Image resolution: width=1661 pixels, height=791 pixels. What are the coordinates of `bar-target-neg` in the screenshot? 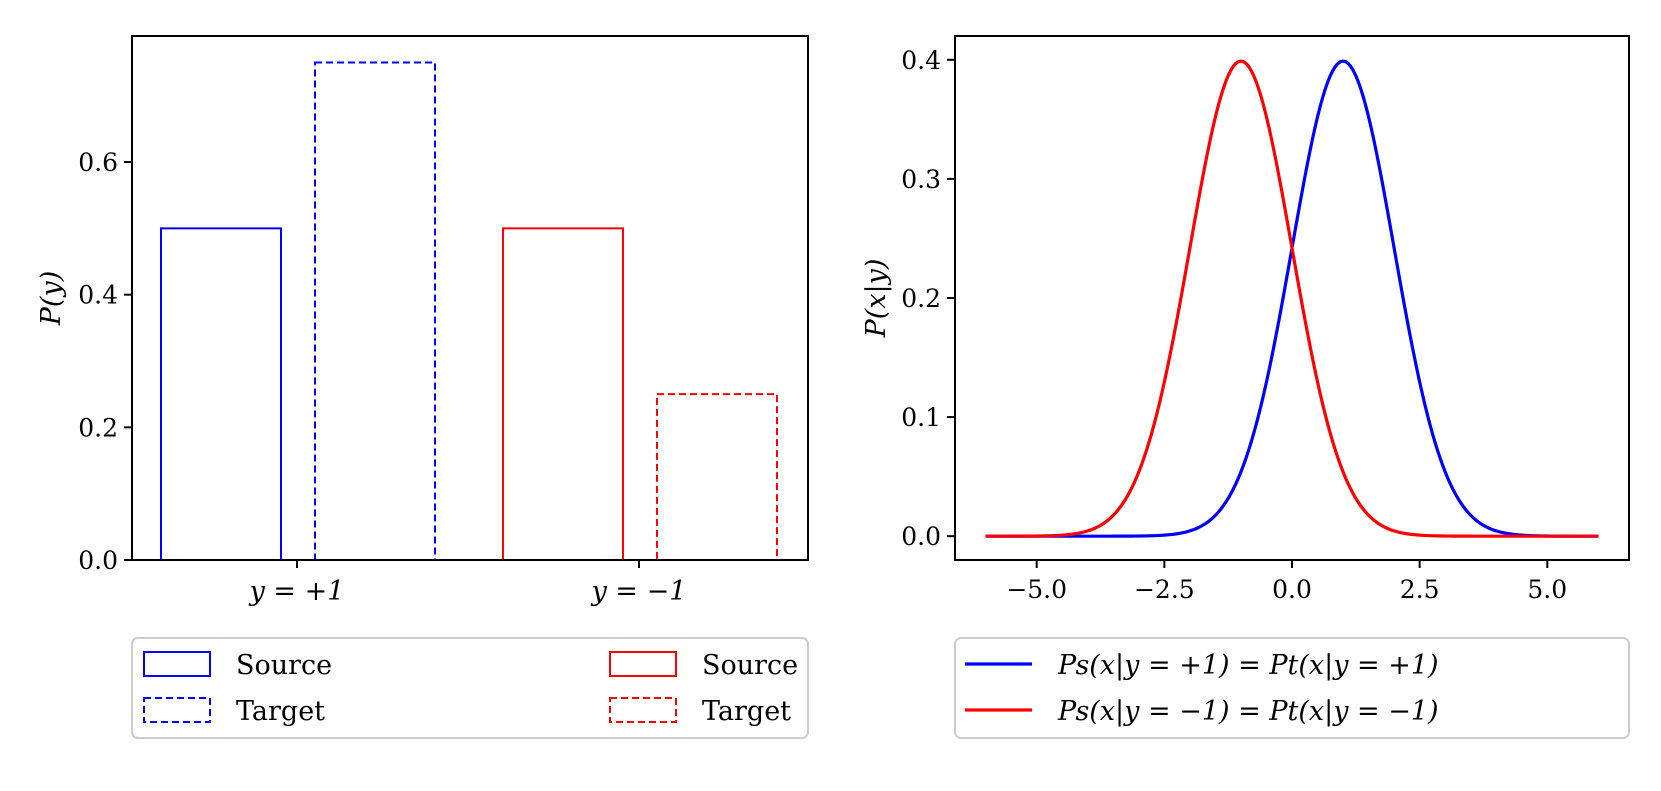 It's located at (717, 477).